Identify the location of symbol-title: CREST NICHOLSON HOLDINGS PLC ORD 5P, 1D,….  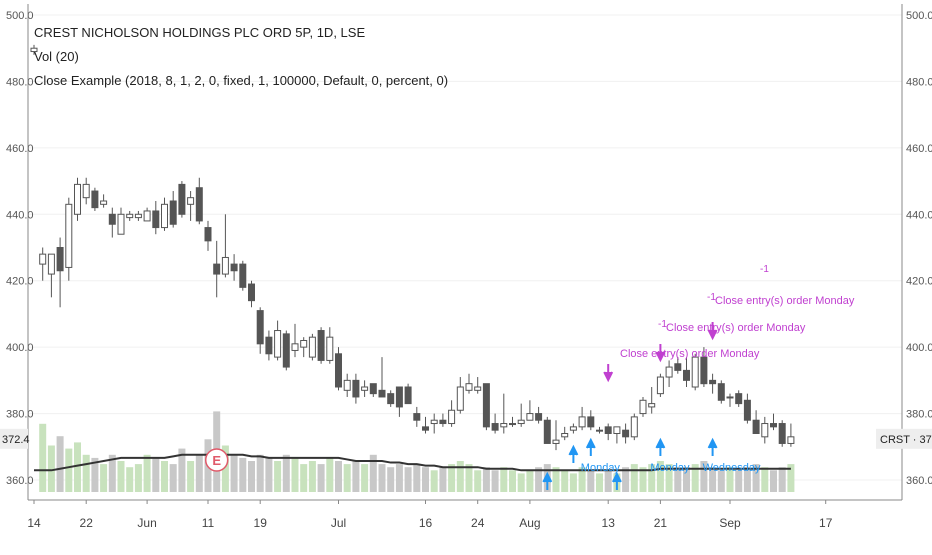
(200, 32).